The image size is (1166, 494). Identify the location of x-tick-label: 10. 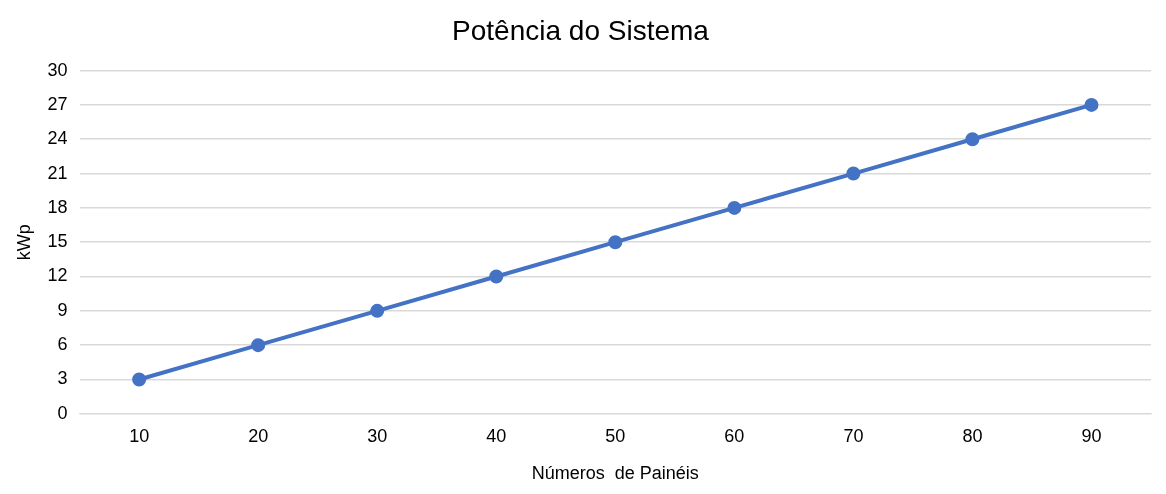
(139, 435).